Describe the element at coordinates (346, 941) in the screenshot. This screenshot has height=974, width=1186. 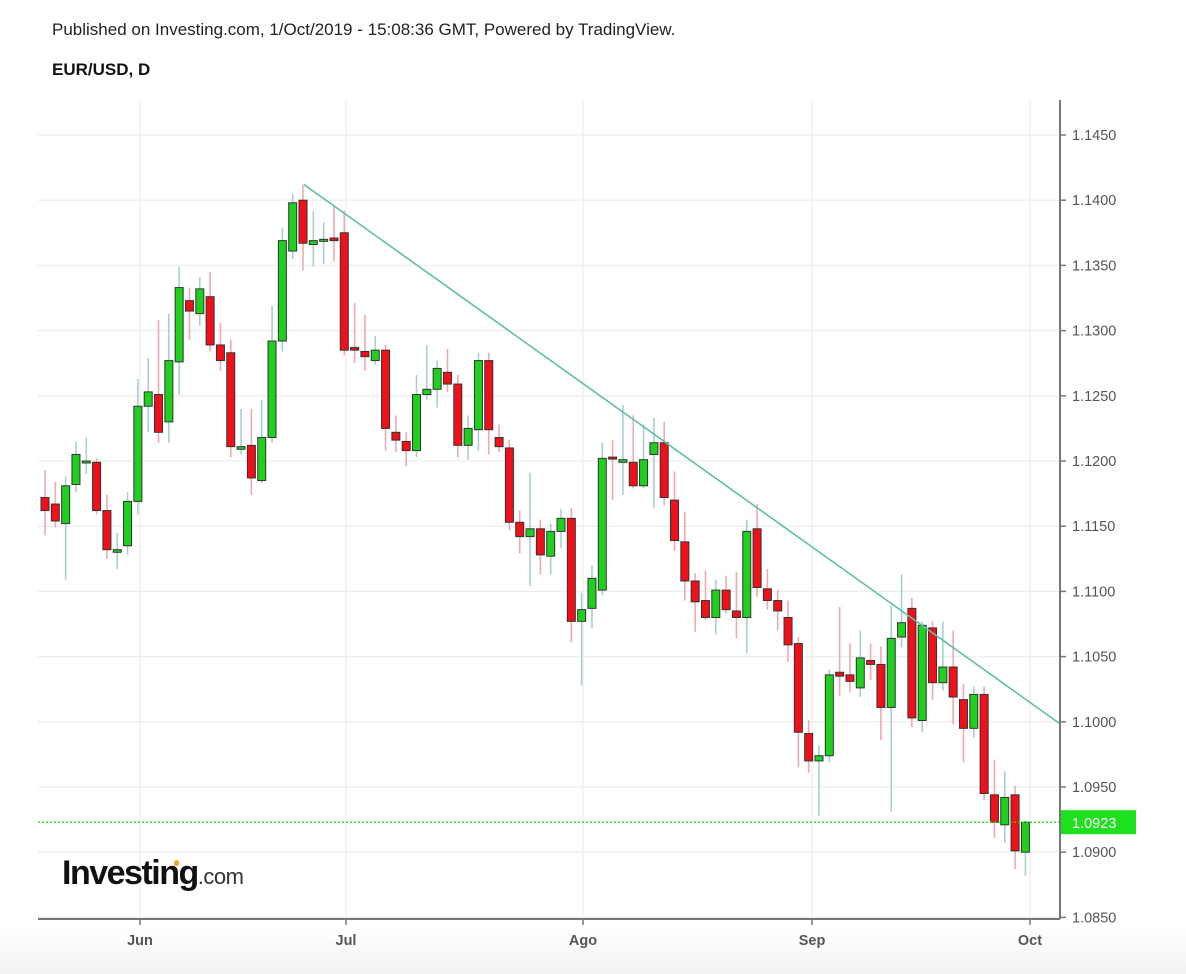
I see `x-tick-label: Jul` at that location.